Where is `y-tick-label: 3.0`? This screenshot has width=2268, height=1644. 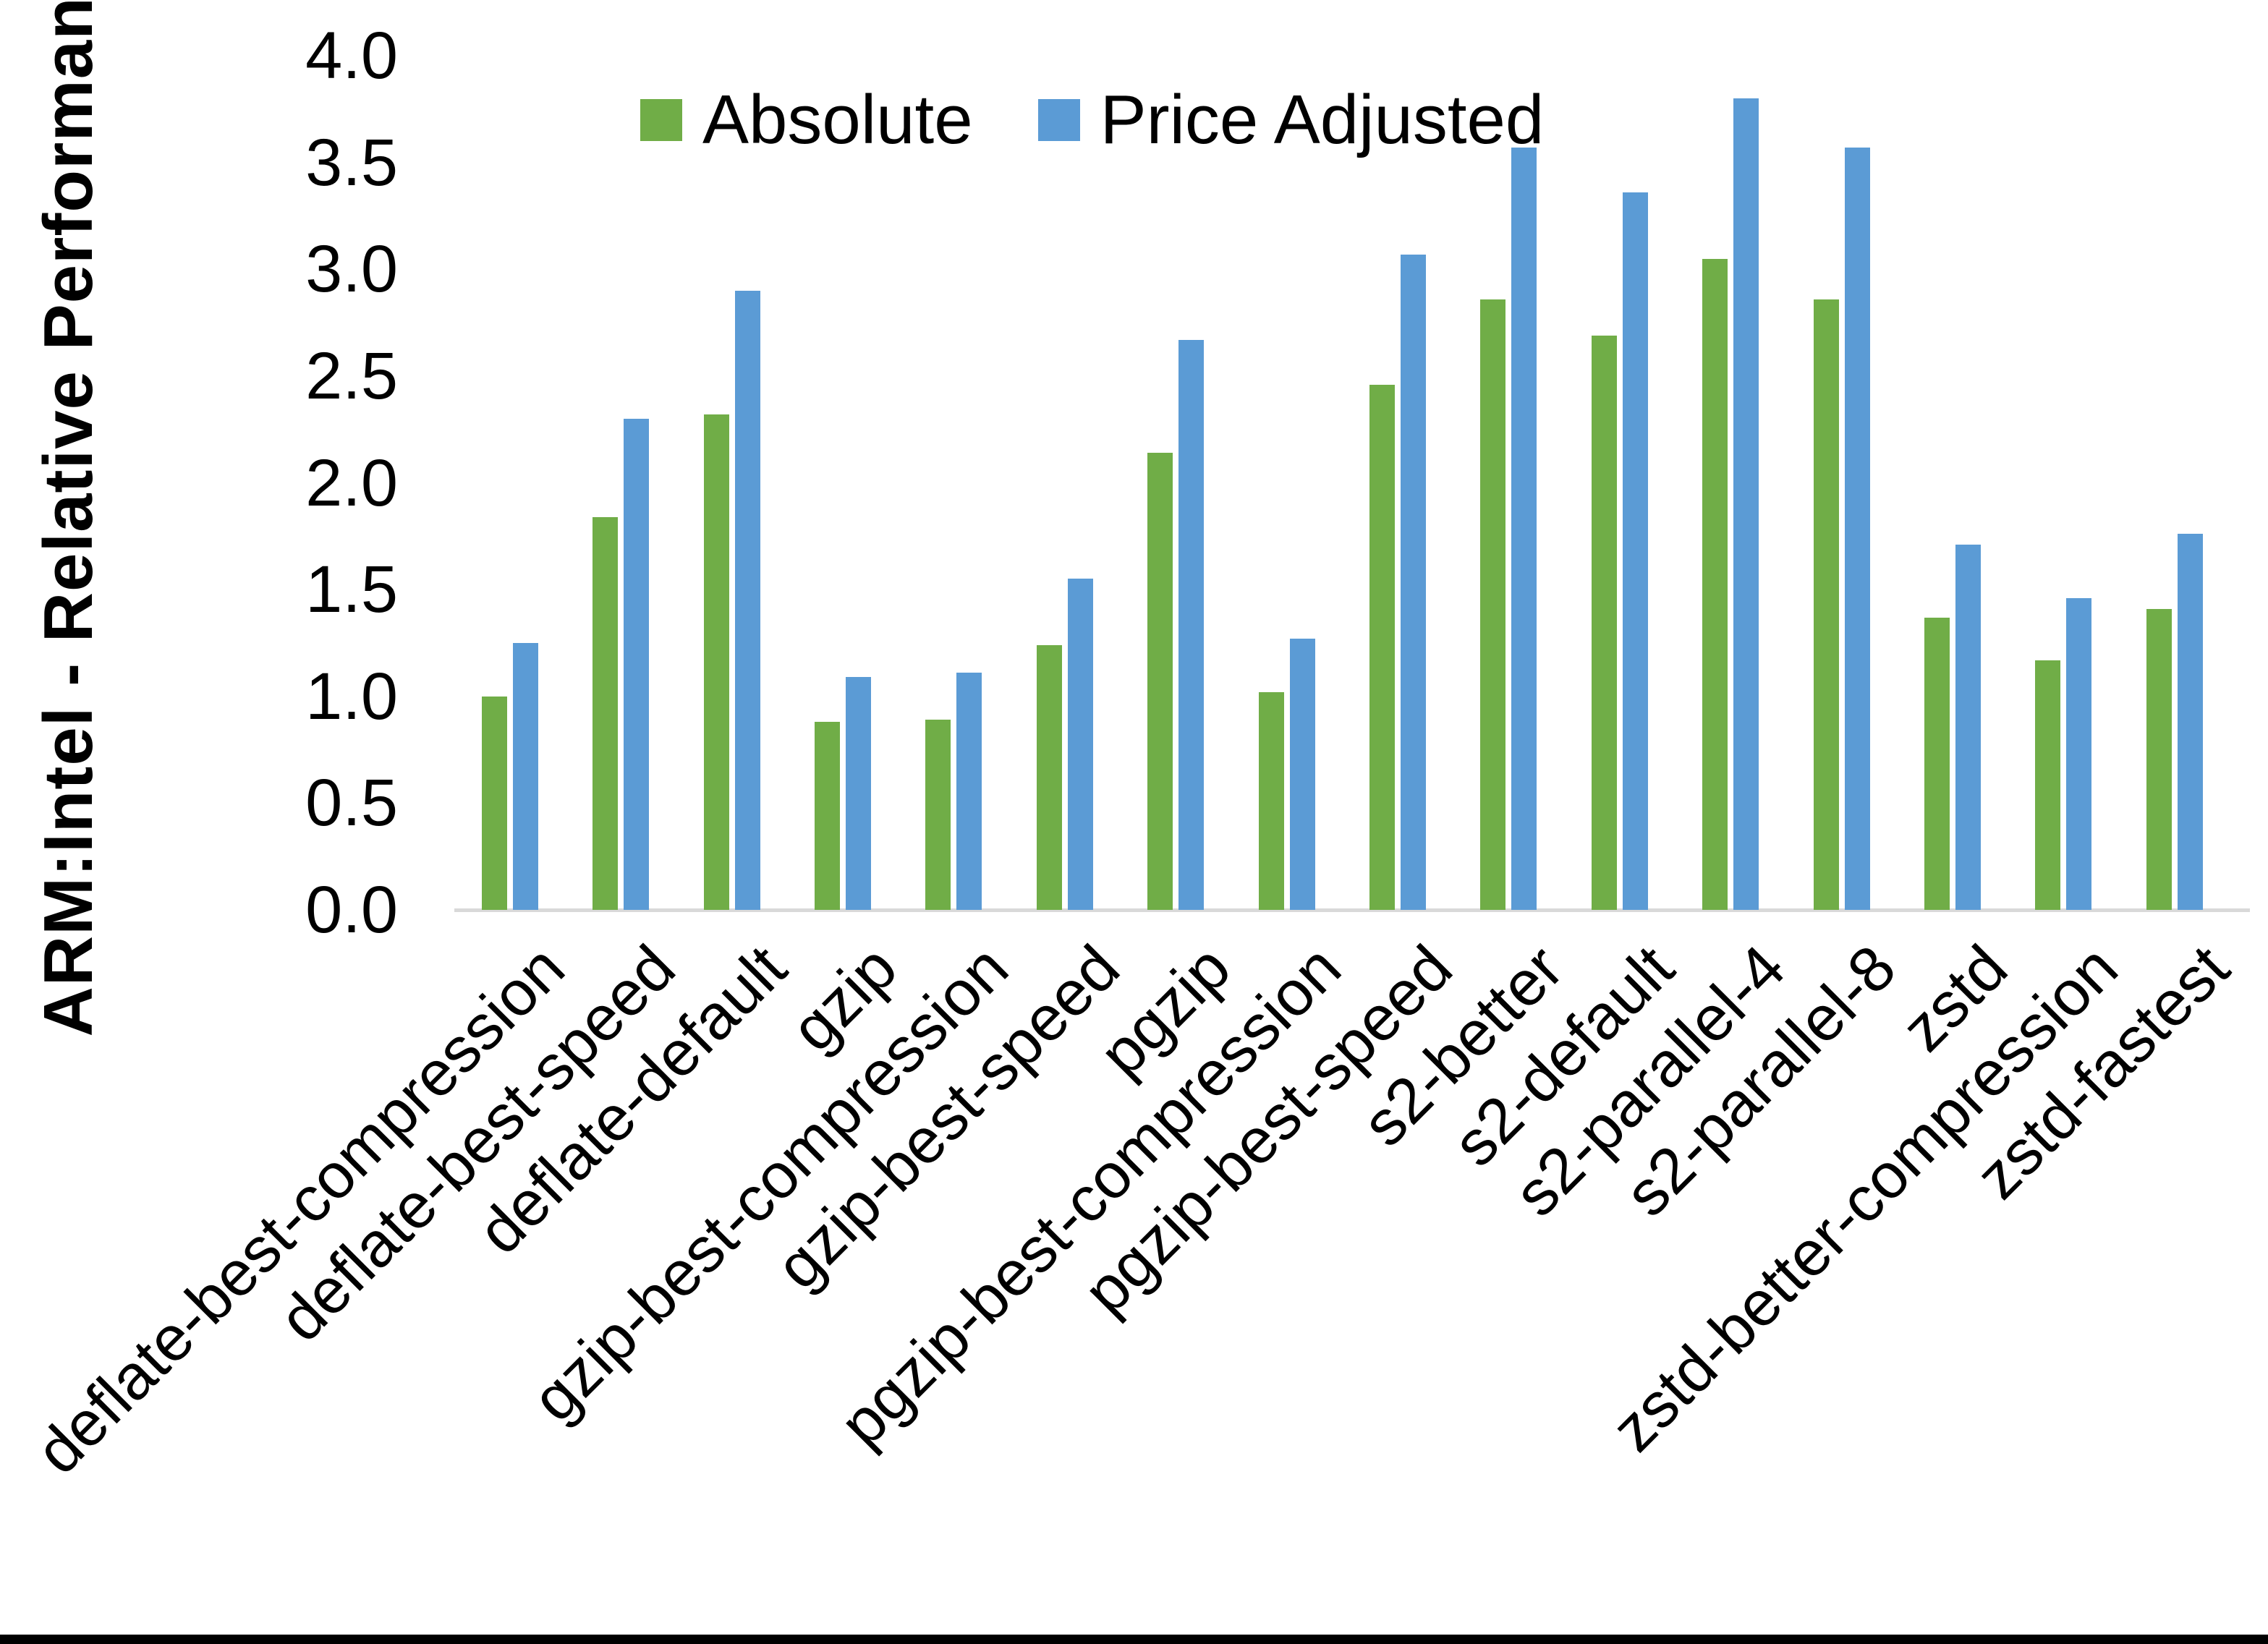
y-tick-label: 3.0 is located at coordinates (351, 269).